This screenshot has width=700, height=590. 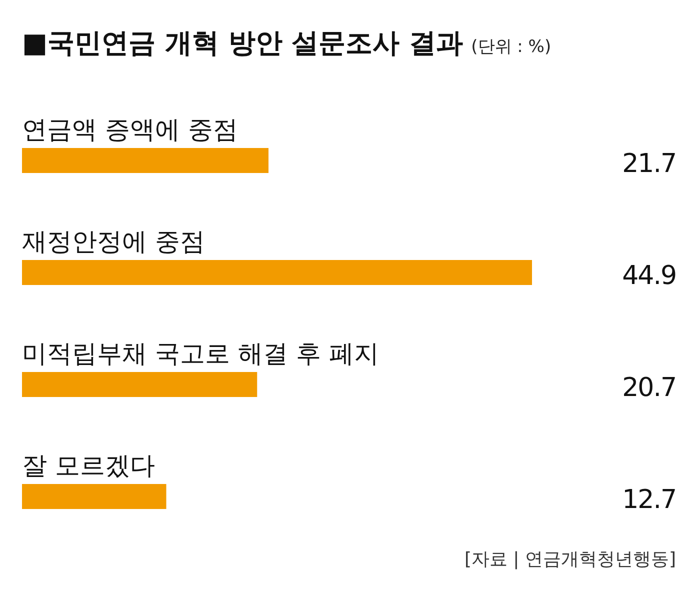 I want to click on y-tick-label: 잘 모르겠다, so click(x=88, y=465).